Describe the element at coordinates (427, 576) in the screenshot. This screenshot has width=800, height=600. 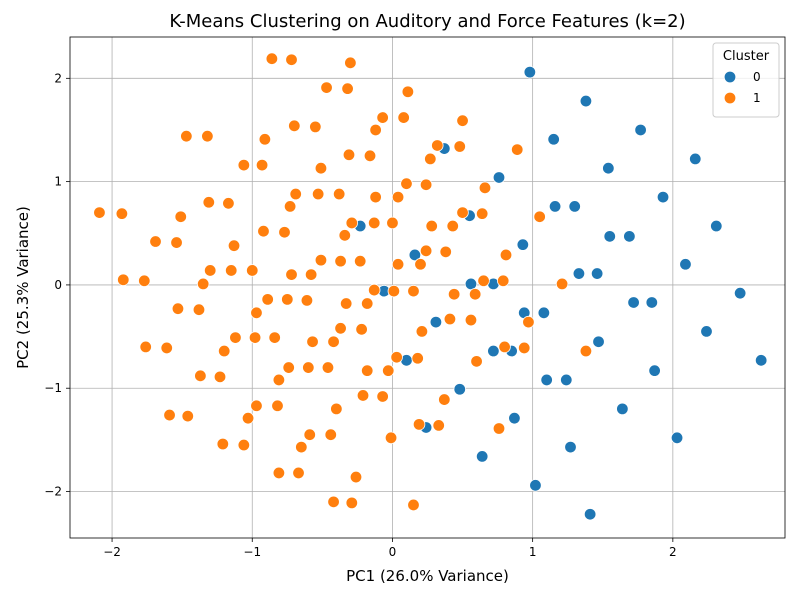
I see `x-axis-title: PC1 (26.0% Variance)` at that location.